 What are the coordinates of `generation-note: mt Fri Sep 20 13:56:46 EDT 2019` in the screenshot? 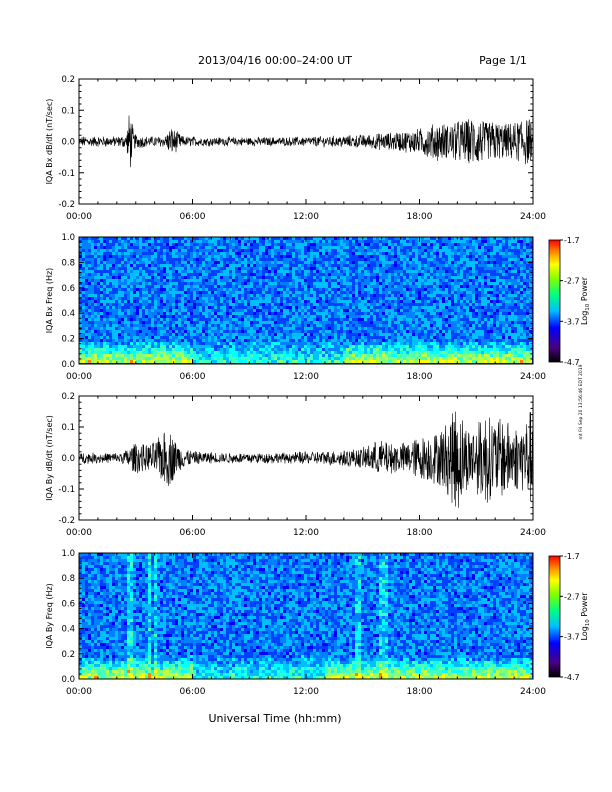 It's located at (581, 401).